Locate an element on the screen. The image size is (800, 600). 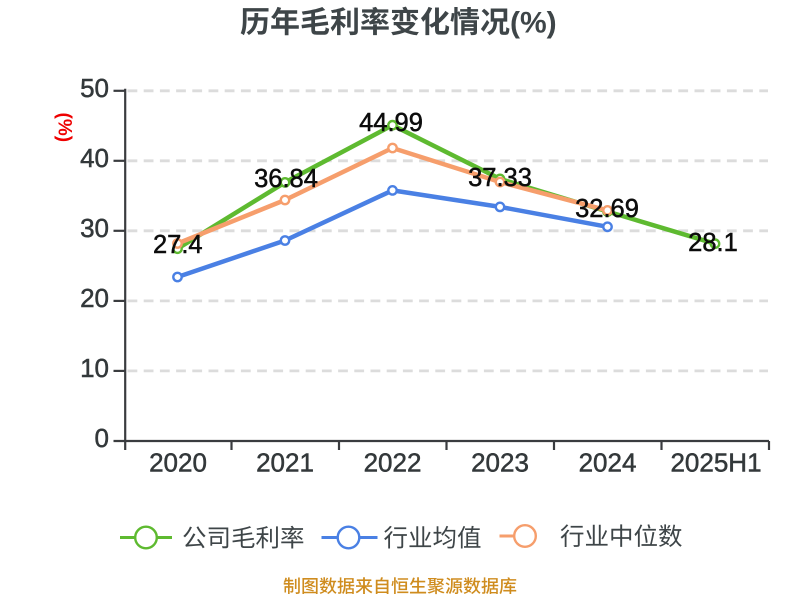
svg-text: 2020 is located at coordinates (178, 463).